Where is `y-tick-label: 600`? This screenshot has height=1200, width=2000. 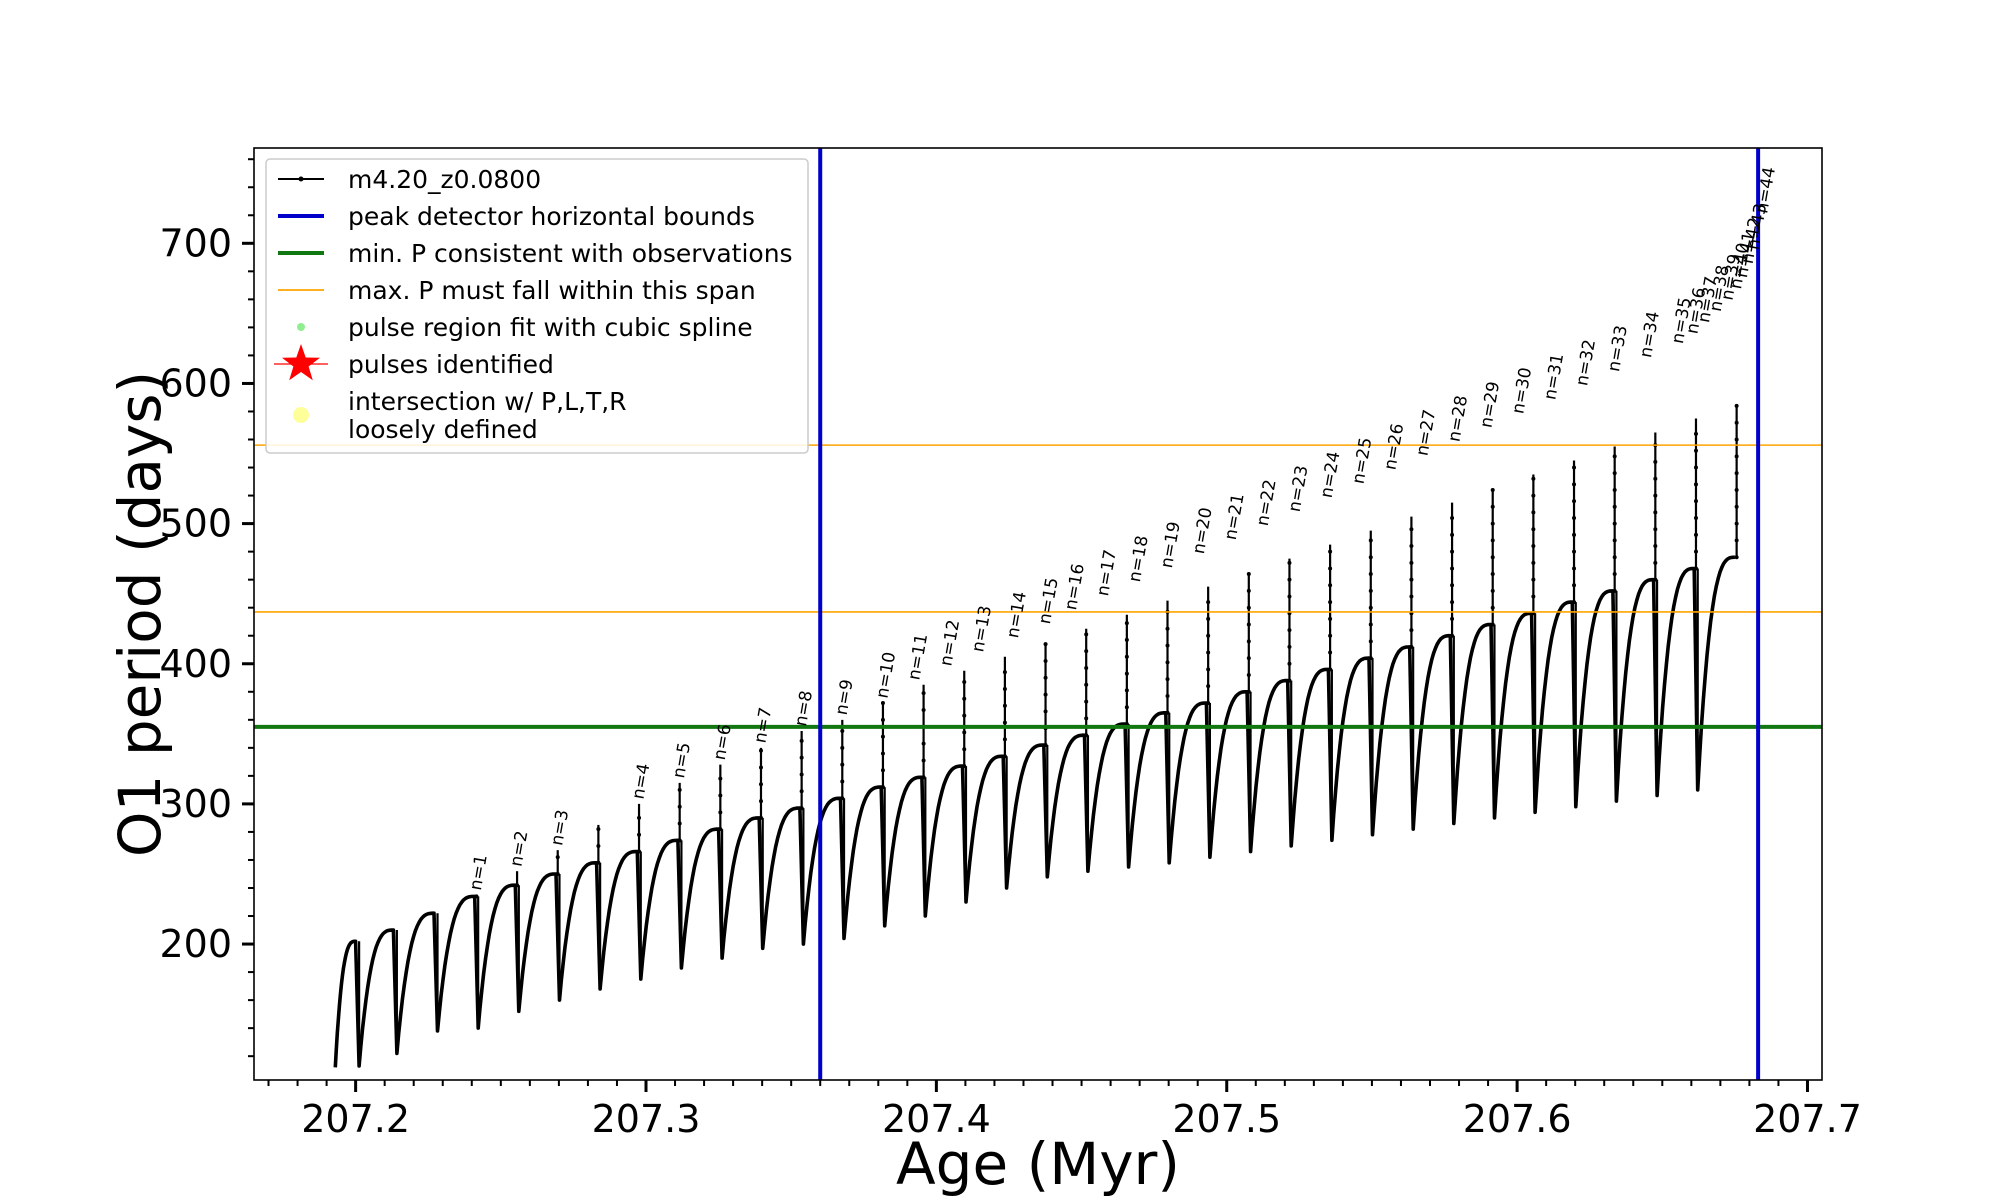
y-tick-label: 600 is located at coordinates (195, 383).